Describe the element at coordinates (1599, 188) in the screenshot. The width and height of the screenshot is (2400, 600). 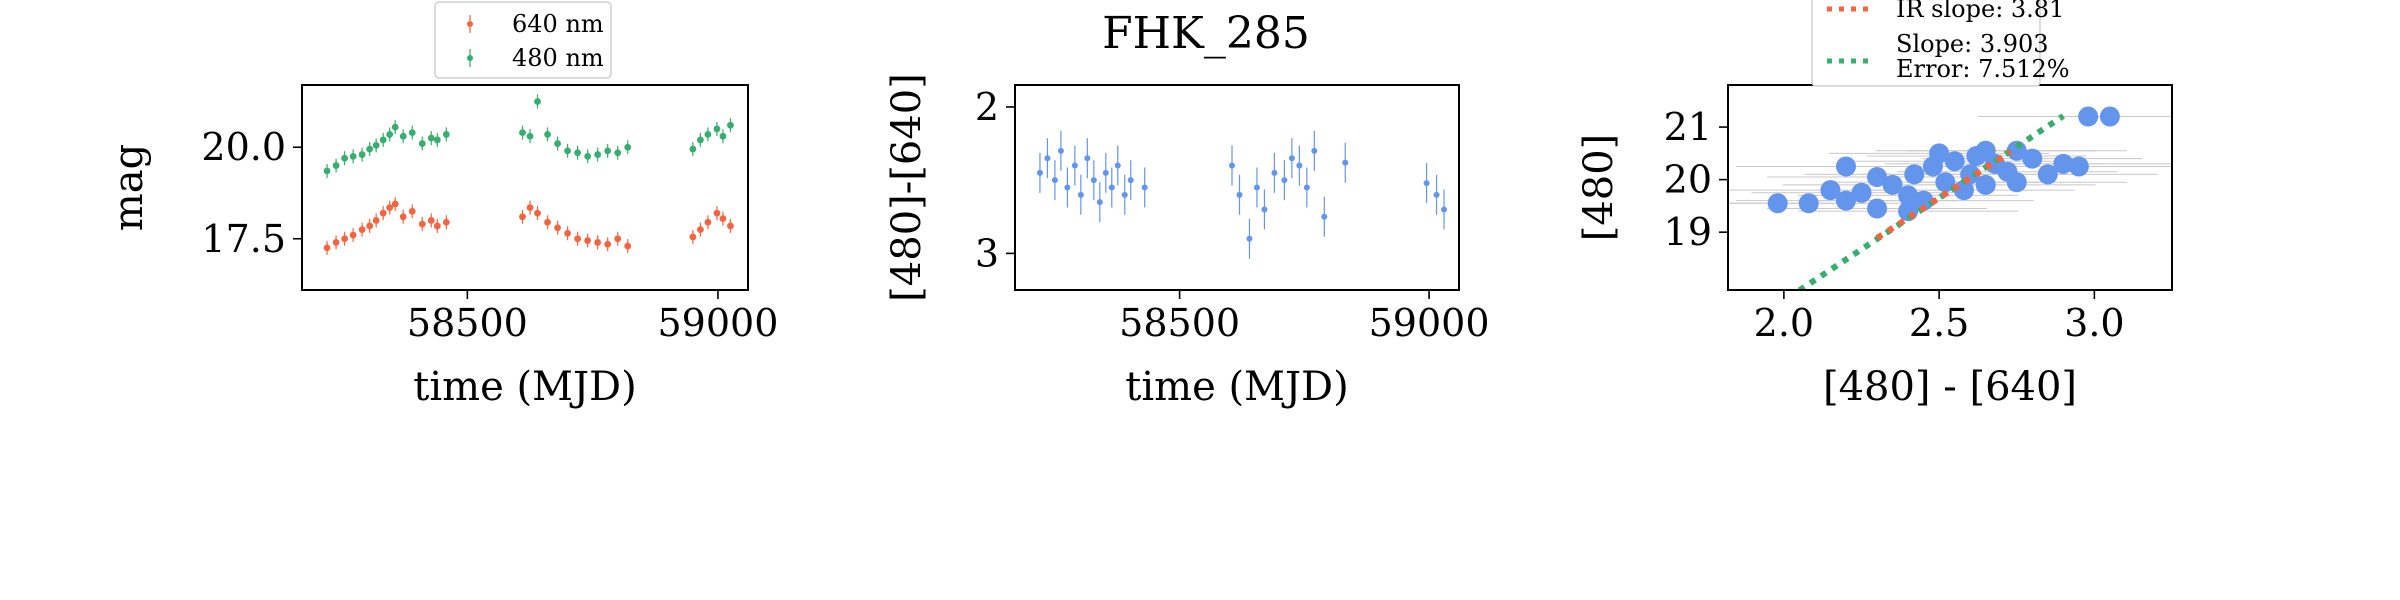
I see `y-axis-label: [480]` at that location.